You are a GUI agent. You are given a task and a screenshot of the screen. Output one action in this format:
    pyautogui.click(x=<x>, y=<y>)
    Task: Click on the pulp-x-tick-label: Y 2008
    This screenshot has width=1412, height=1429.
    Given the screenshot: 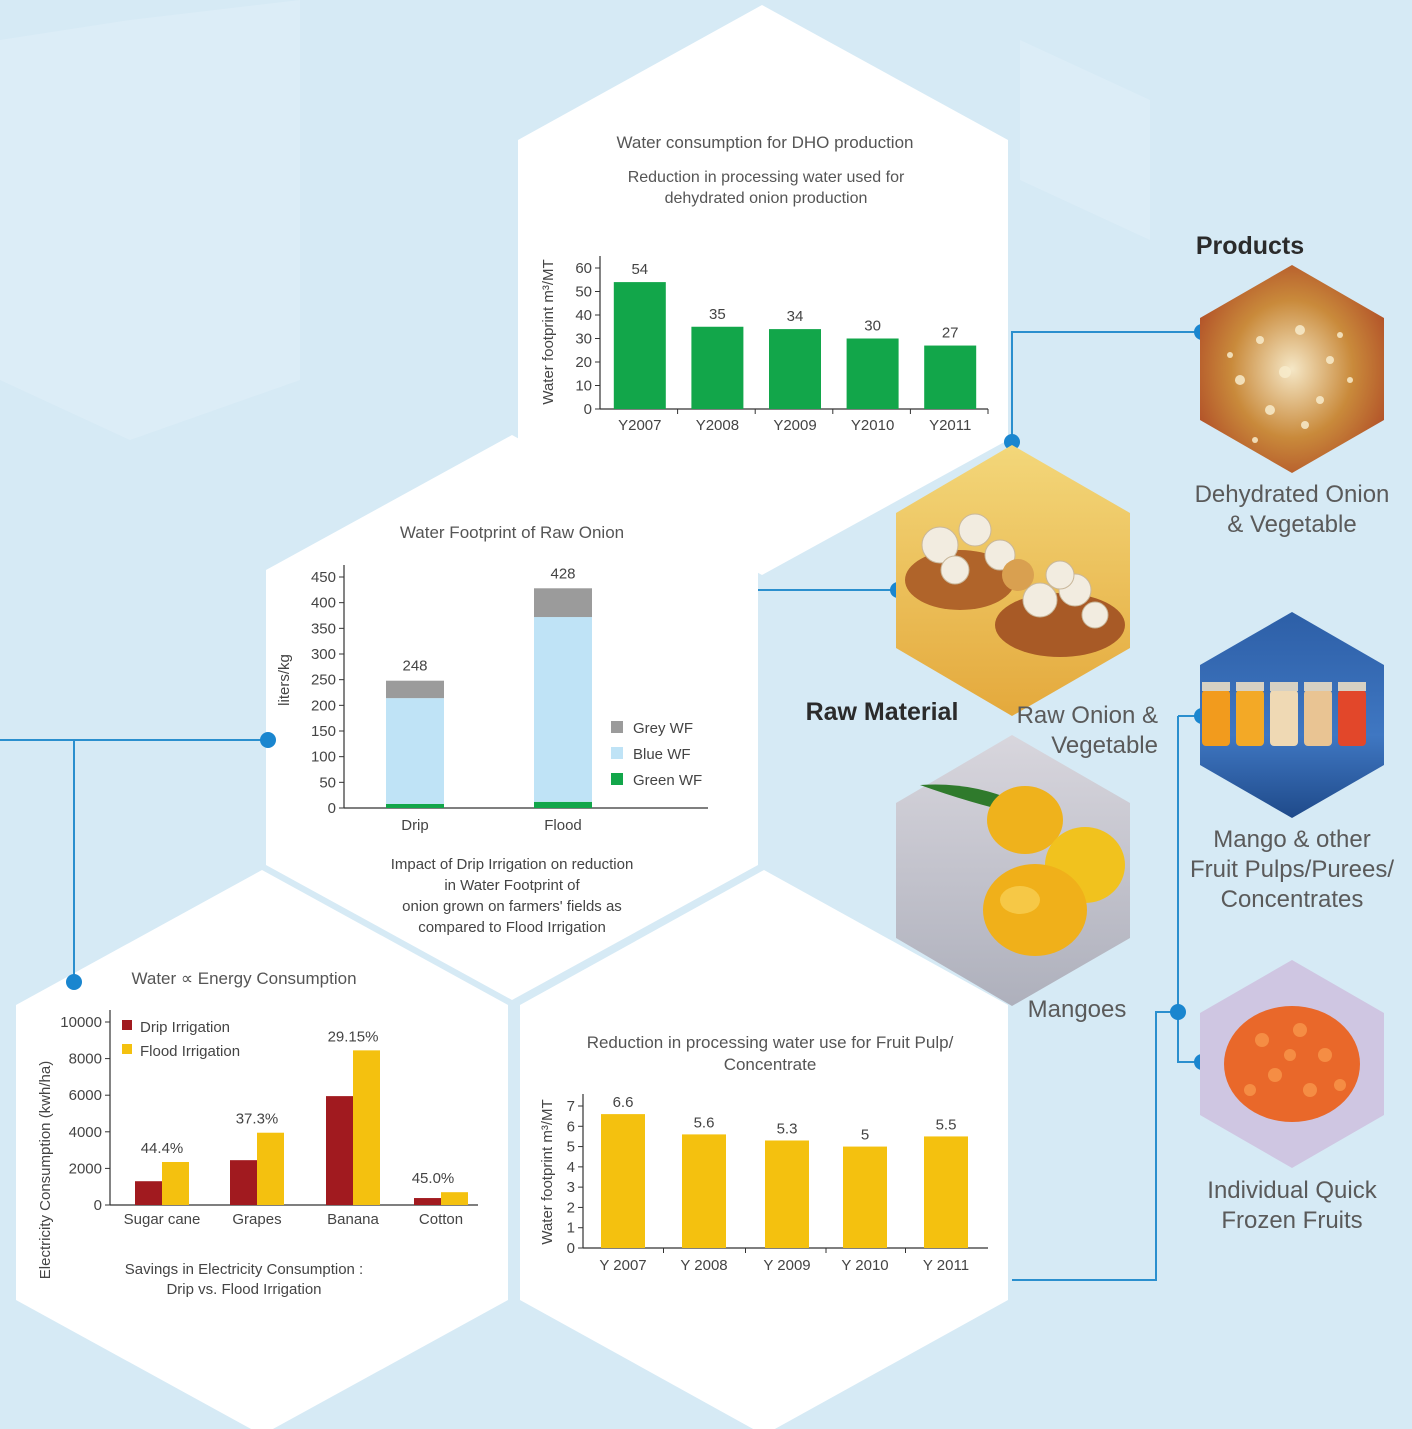 What is the action you would take?
    pyautogui.click(x=703, y=1265)
    